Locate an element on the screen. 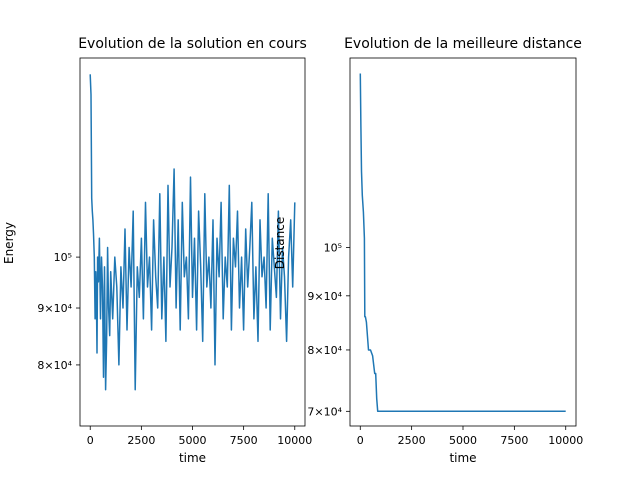 This screenshot has height=480, width=640. chart-title: Evolution de la solution en cours is located at coordinates (192, 44).